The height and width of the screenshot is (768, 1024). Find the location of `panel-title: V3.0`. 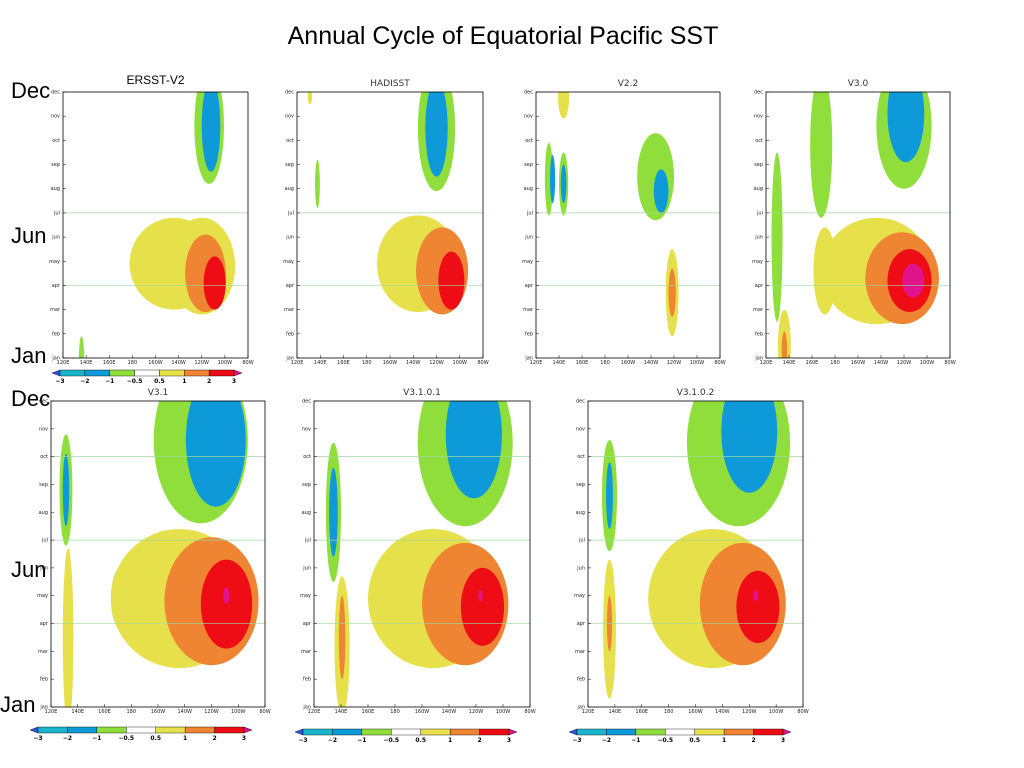

panel-title: V3.0 is located at coordinates (858, 84).